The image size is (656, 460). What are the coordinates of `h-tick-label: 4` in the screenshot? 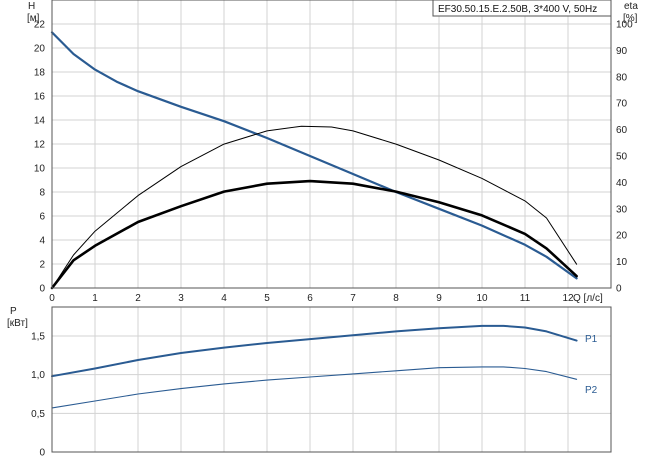 It's located at (42, 241).